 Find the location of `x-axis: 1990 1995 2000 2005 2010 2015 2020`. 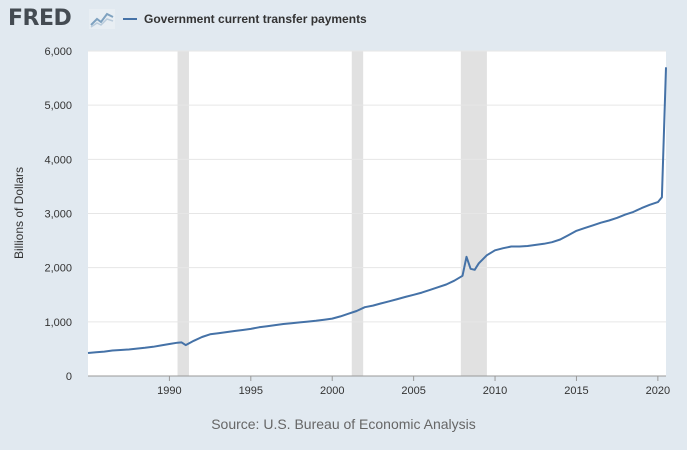

x-axis: 1990 1995 2000 2005 2010 2015 2020 is located at coordinates (413, 386).